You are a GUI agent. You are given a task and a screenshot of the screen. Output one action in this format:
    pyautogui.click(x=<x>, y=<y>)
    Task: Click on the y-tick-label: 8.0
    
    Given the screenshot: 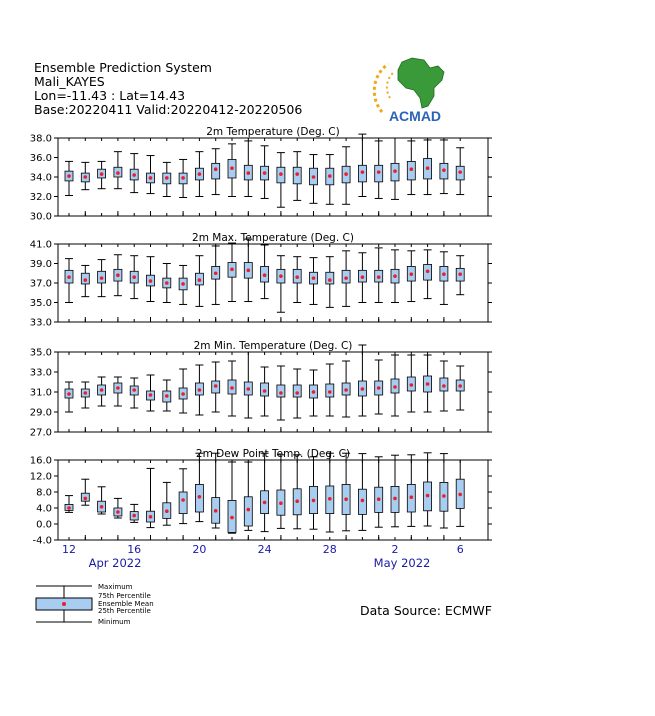 What is the action you would take?
    pyautogui.click(x=44, y=493)
    